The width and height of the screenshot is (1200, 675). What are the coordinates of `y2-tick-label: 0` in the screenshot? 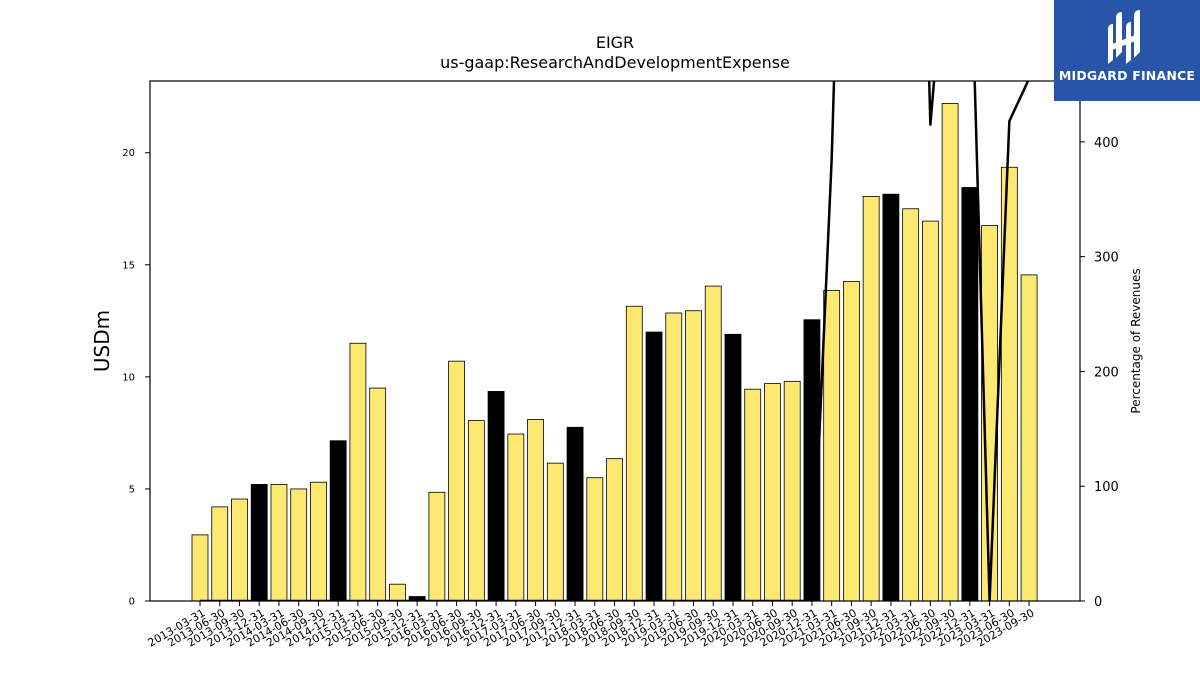 It's located at (1098, 602).